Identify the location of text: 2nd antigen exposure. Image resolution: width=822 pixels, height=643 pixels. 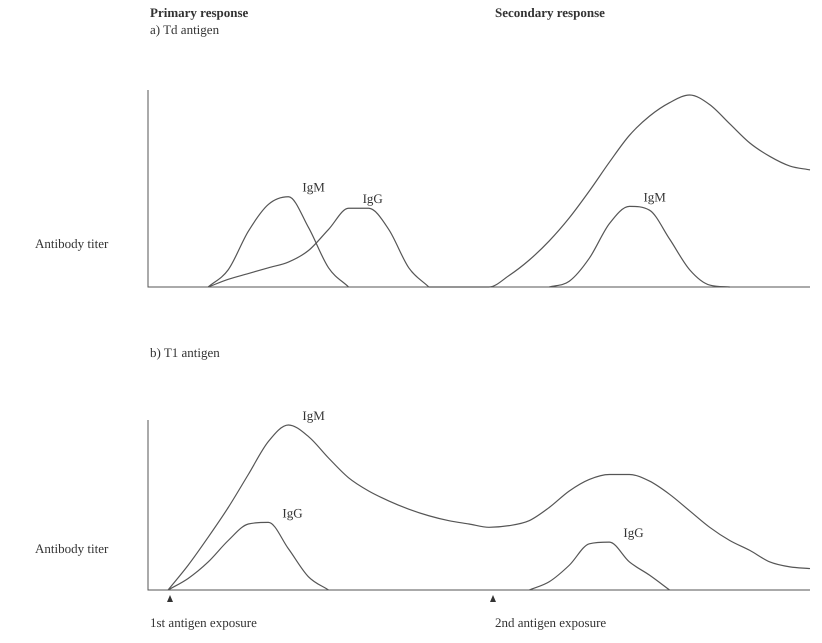
(550, 623).